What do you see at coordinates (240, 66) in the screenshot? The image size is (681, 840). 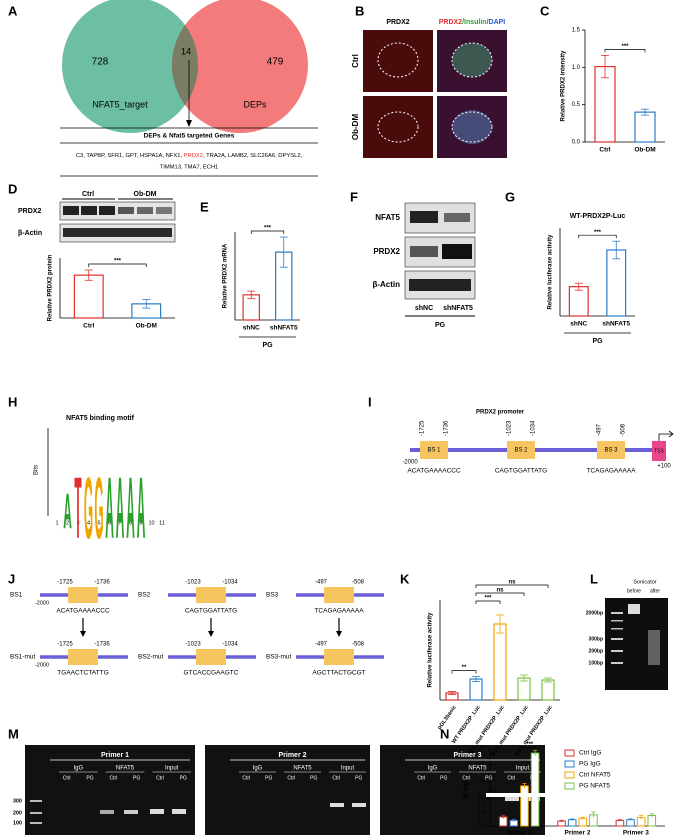 I see `venn-right` at bounding box center [240, 66].